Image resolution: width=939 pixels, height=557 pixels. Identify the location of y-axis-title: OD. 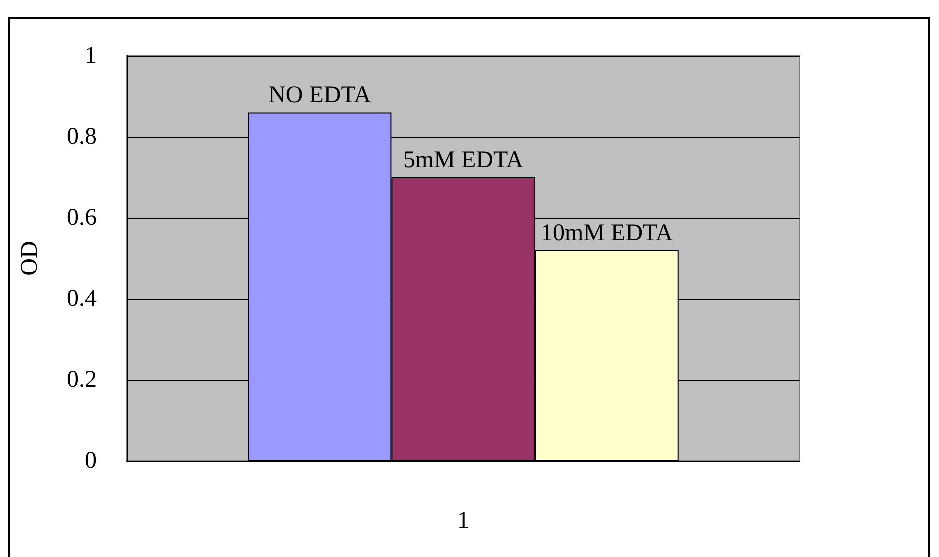
(30, 258).